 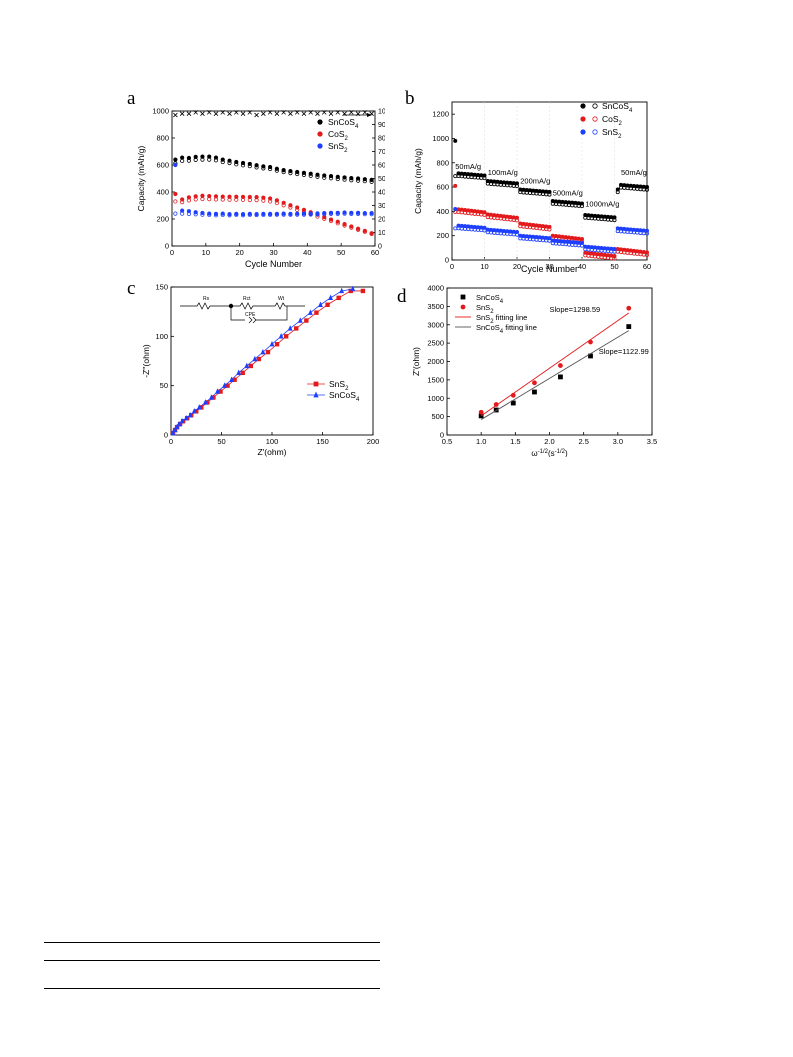 I want to click on a-x-tick-label: 50, so click(x=341, y=252).